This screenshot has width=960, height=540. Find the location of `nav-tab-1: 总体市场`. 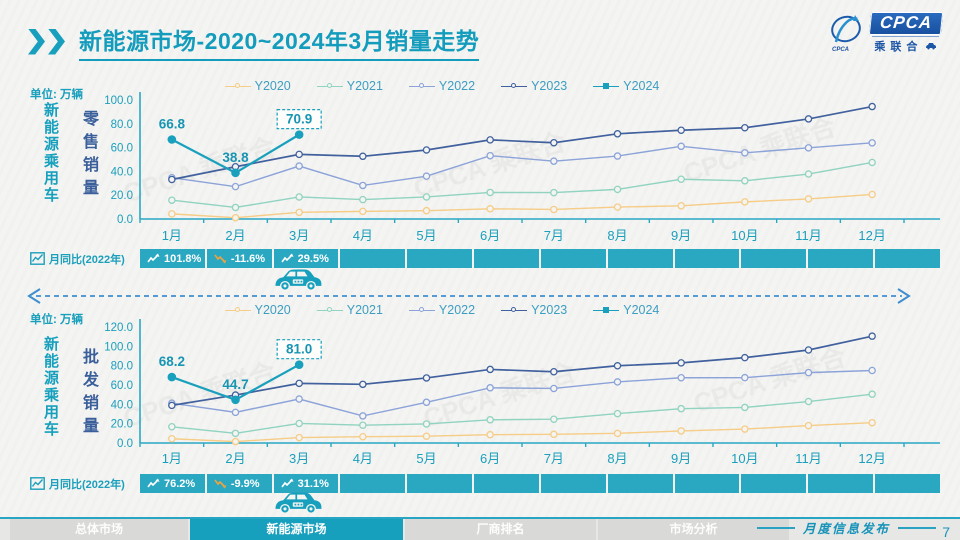

nav-tab-1: 总体市场 is located at coordinates (99, 529).